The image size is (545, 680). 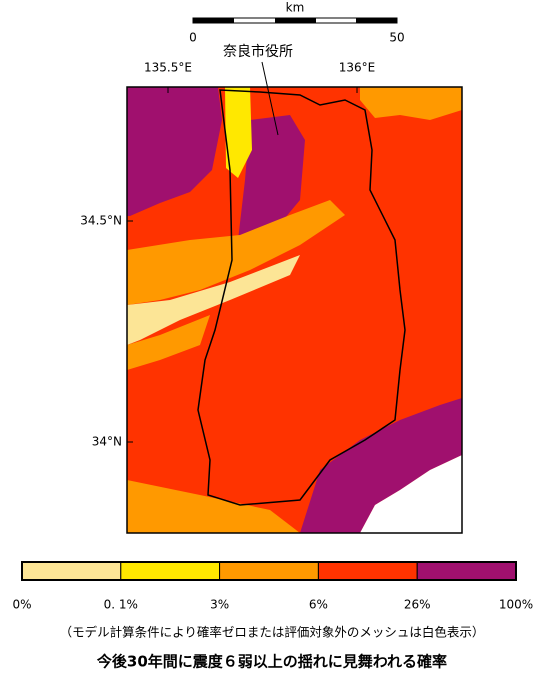 I want to click on city-leader, so click(x=270, y=98).